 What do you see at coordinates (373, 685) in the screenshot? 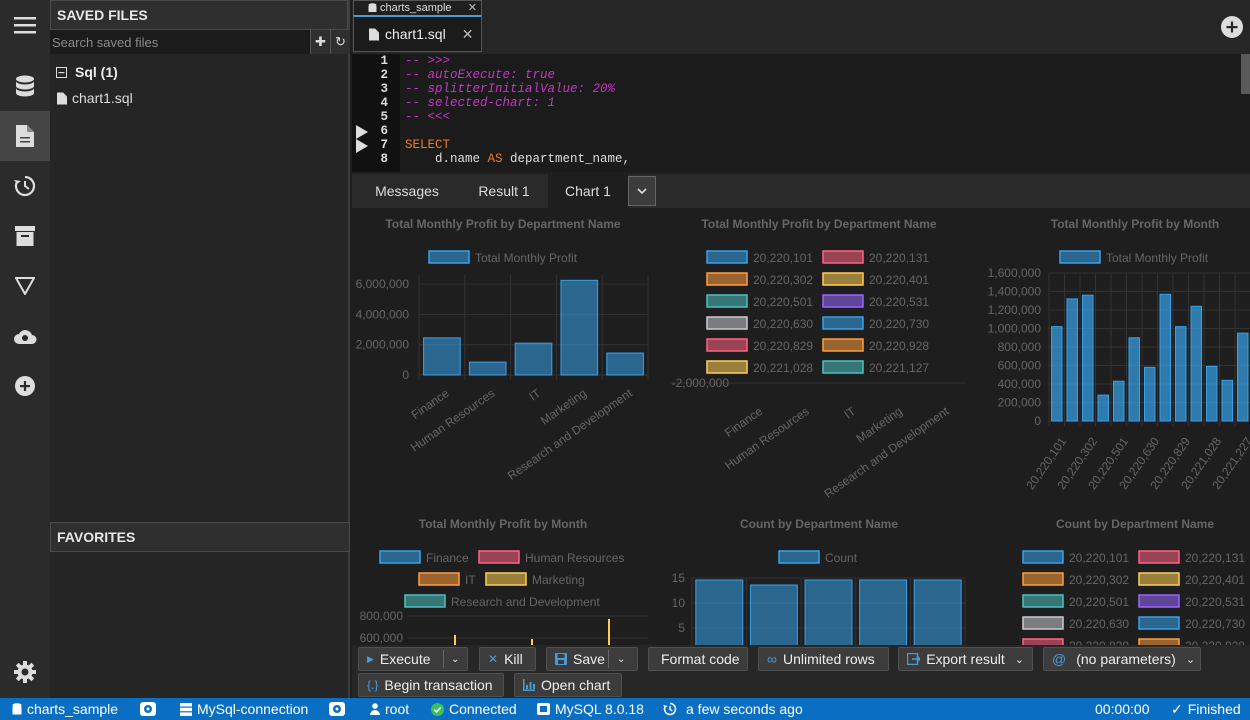
I see `braces-icon: {.}` at bounding box center [373, 685].